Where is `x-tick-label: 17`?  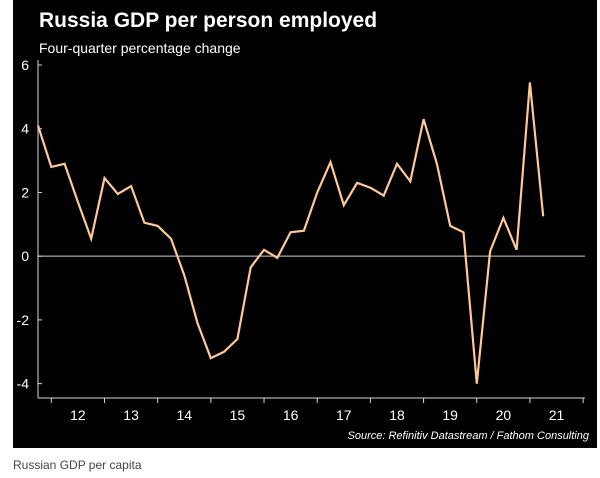 x-tick-label: 17 is located at coordinates (344, 415).